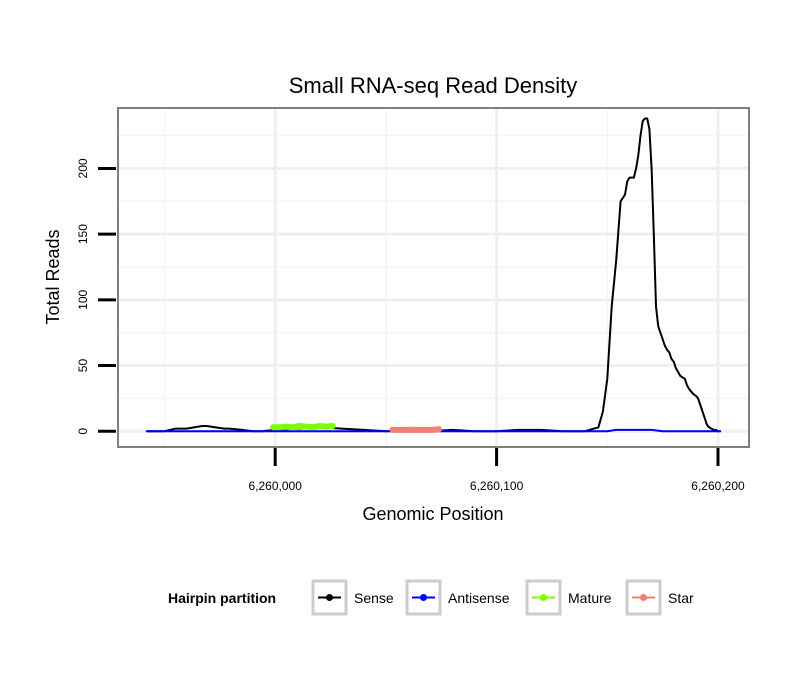 This screenshot has width=810, height=690. I want to click on x-tick-label: 6,260,000, so click(276, 486).